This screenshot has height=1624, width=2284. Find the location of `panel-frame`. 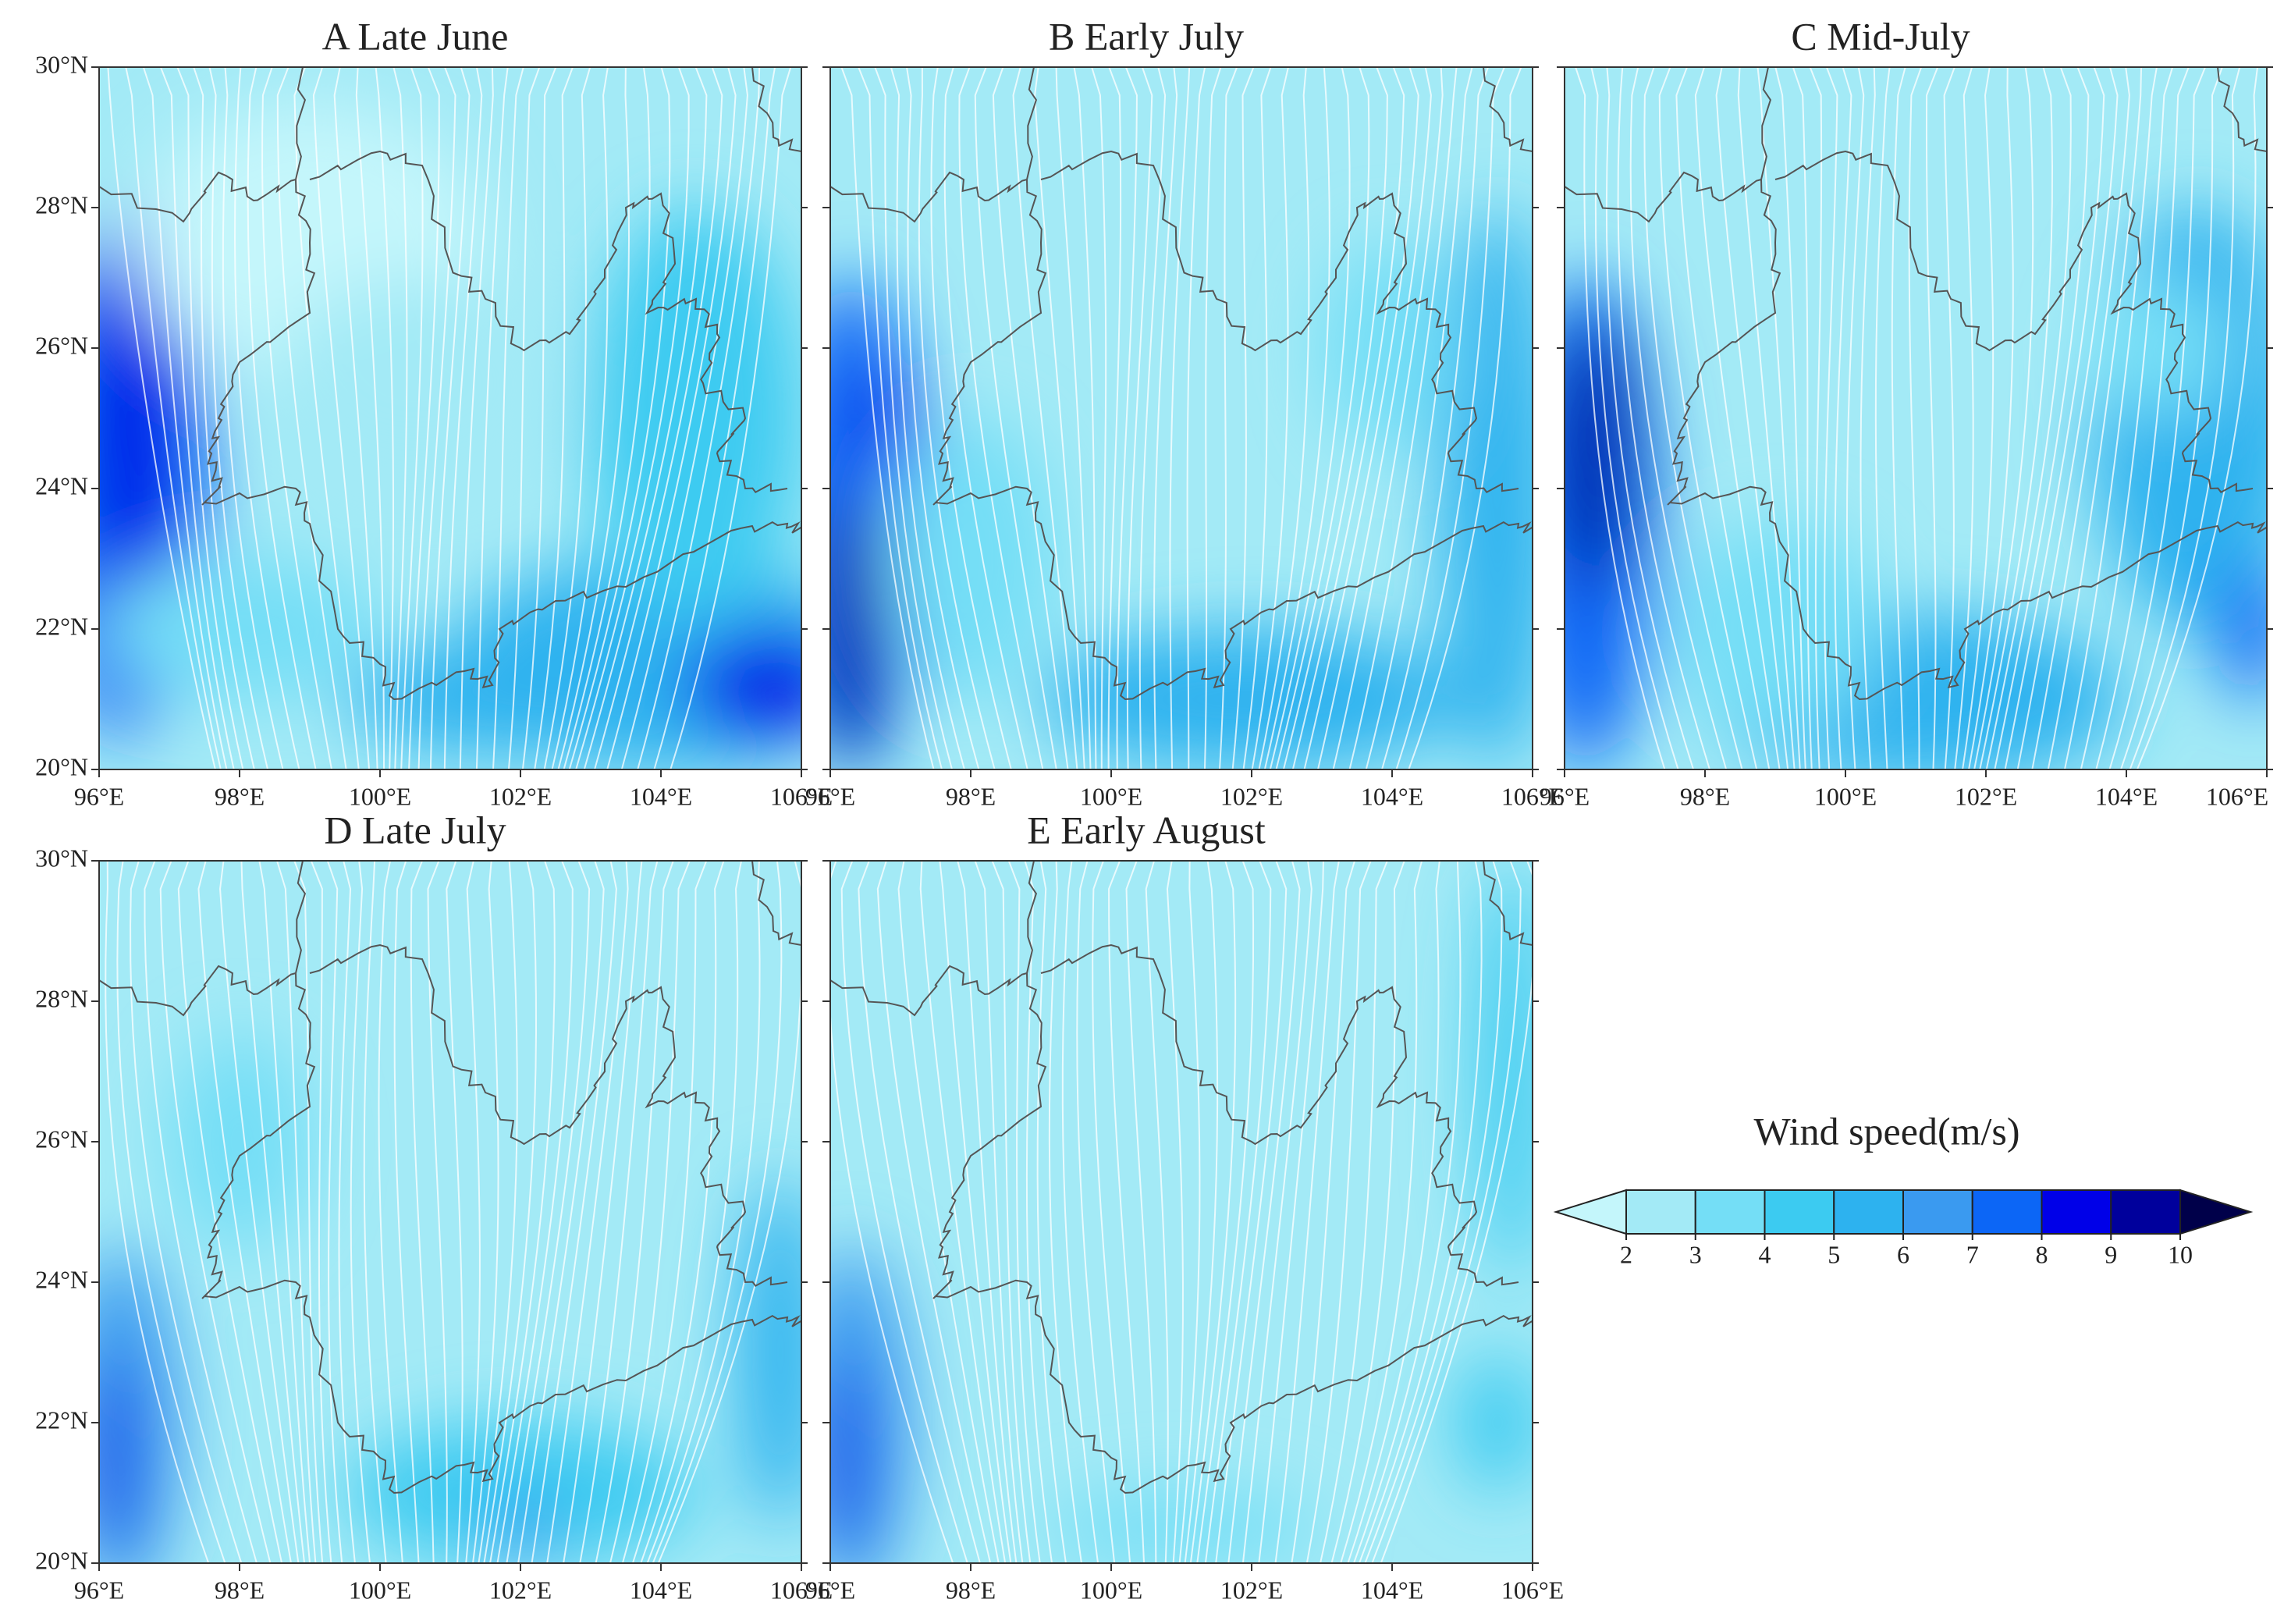

panel-frame is located at coordinates (1181, 418).